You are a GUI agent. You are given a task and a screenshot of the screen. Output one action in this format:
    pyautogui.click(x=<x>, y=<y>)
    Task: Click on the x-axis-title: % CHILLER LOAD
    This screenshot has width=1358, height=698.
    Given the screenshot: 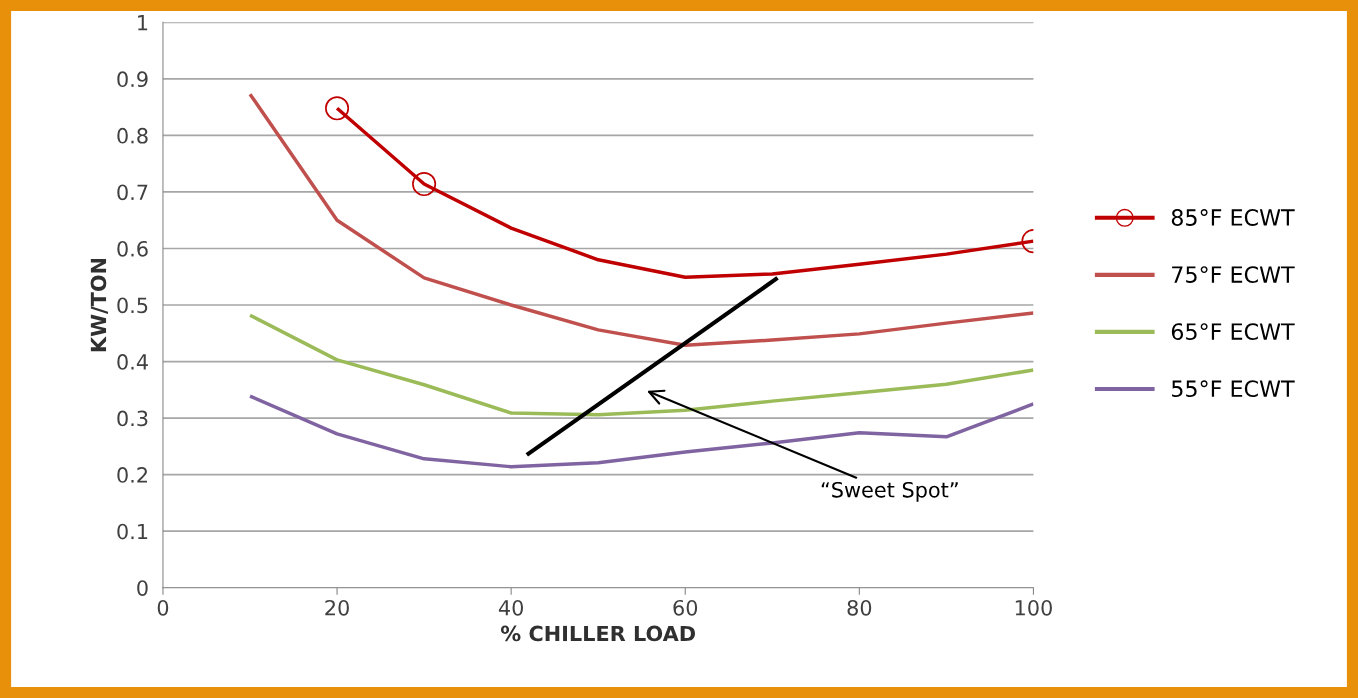 What is the action you would take?
    pyautogui.click(x=597, y=633)
    